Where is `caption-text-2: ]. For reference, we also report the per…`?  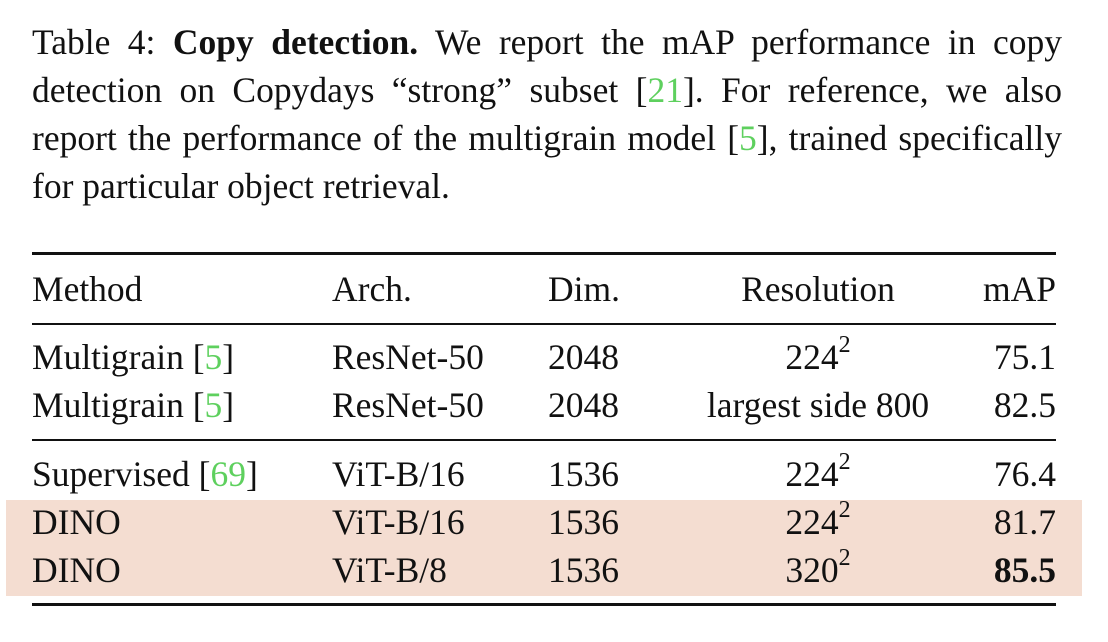
caption-text-2: ]. For reference, we also report the per… is located at coordinates (547, 114).